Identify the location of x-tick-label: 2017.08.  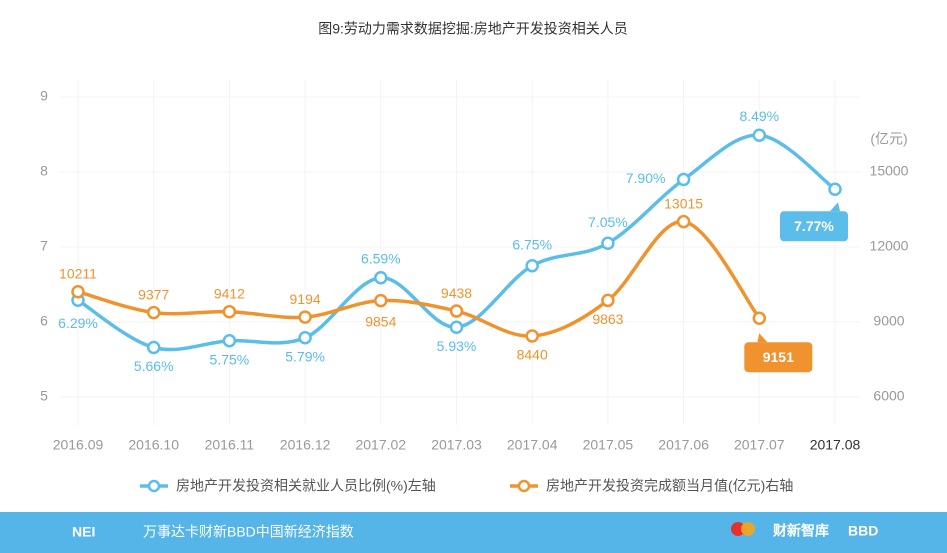
(835, 445).